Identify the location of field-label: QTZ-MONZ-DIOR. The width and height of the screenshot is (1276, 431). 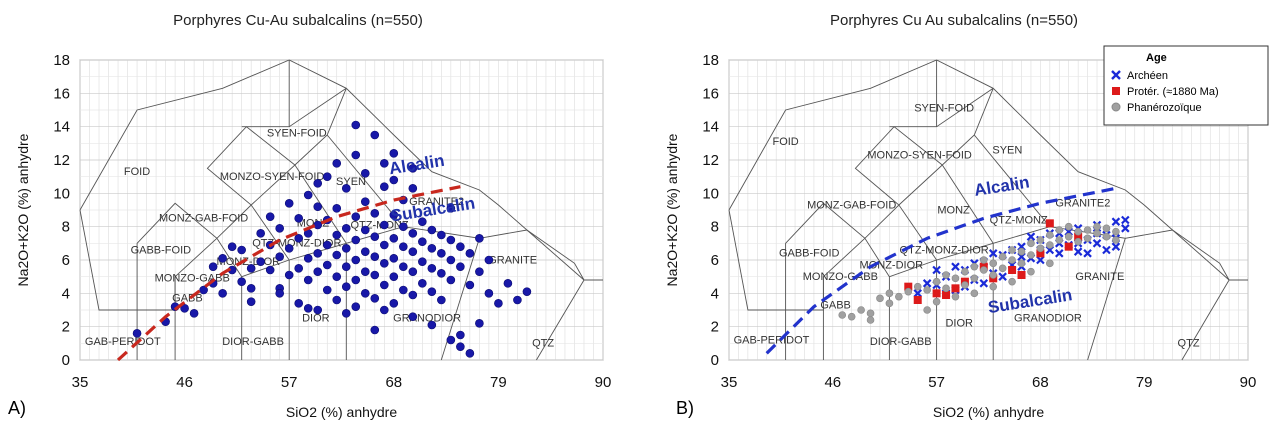
(296, 244).